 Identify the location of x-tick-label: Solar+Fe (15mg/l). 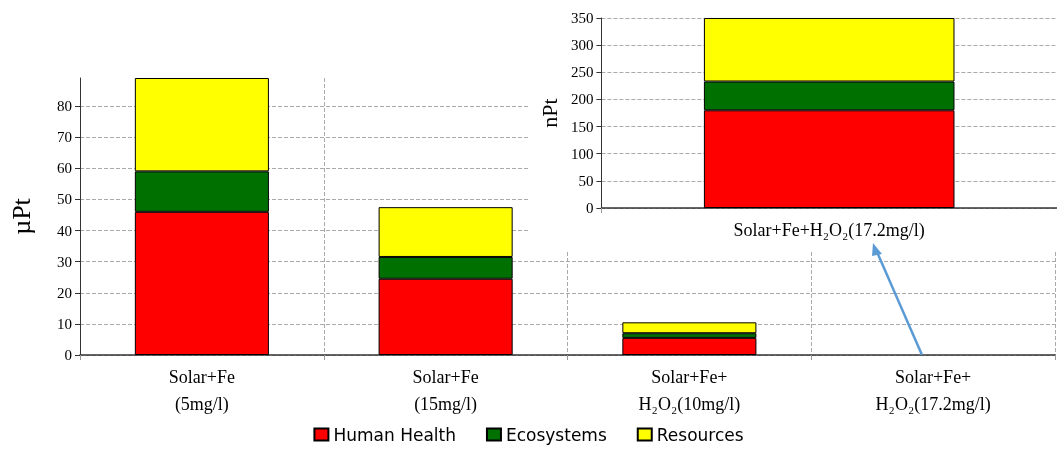
(445, 390).